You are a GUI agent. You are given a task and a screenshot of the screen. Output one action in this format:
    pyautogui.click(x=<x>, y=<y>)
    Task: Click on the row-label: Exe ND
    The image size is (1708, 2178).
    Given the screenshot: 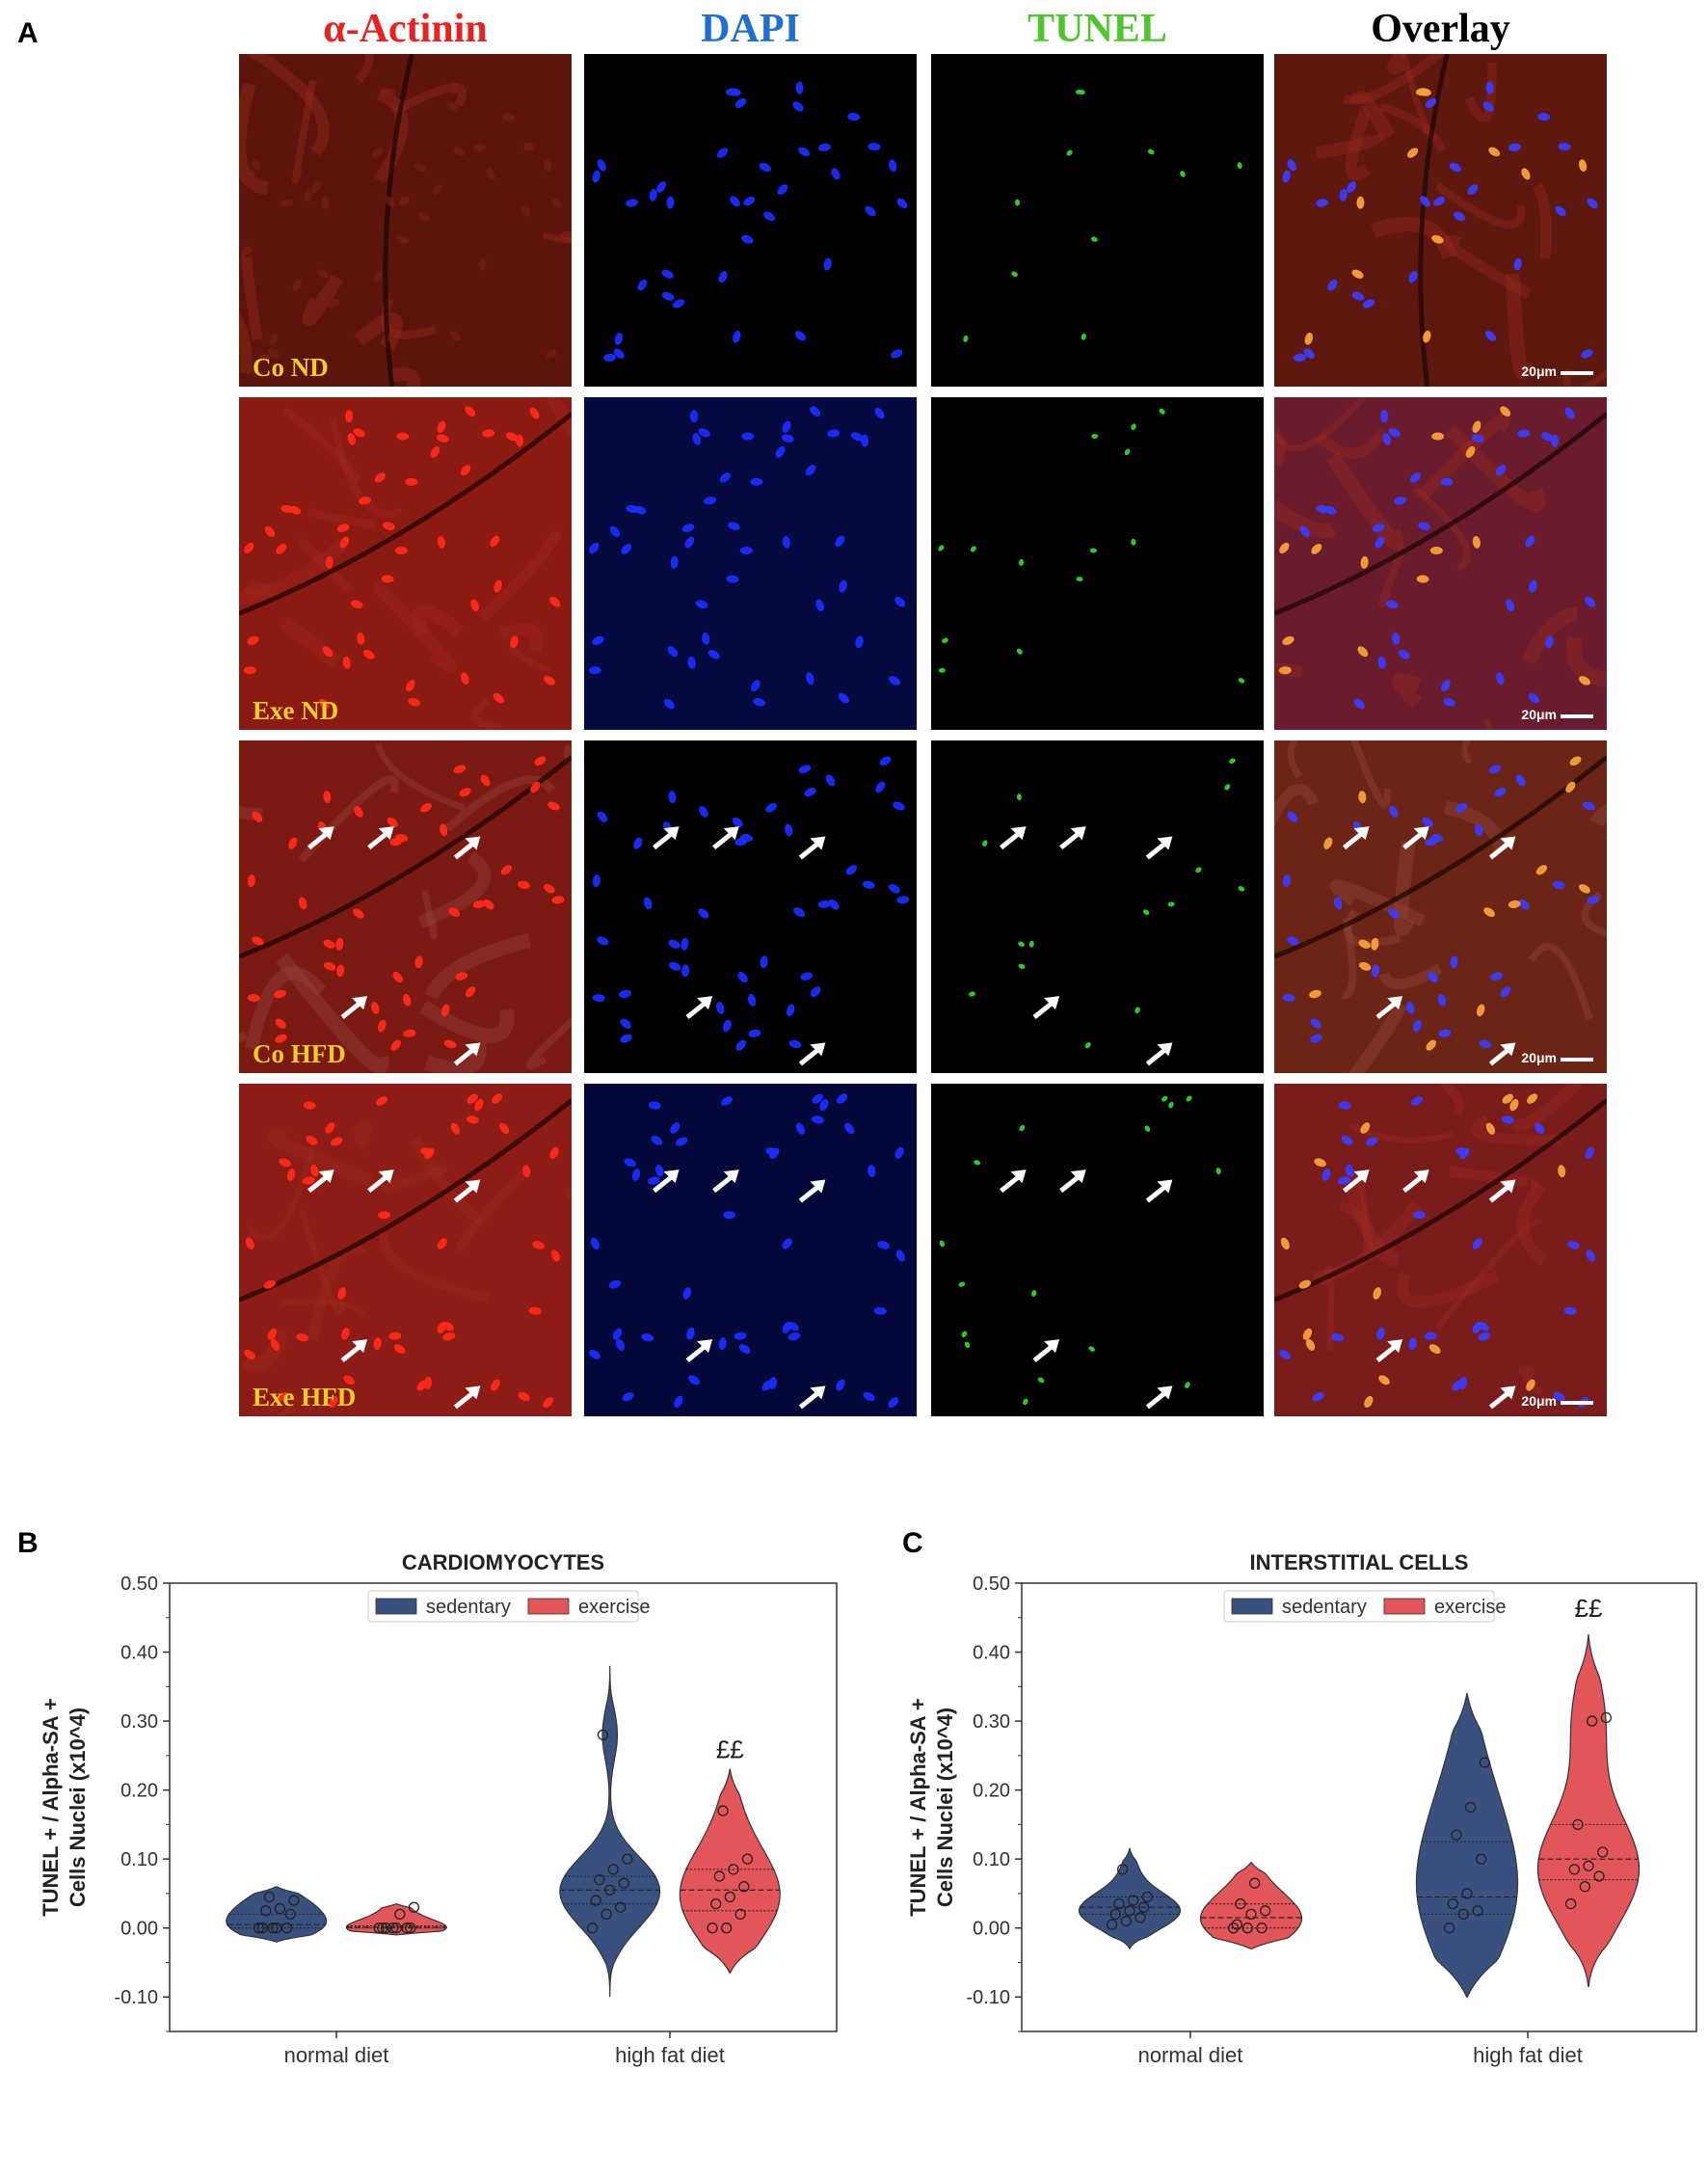 What is the action you would take?
    pyautogui.click(x=296, y=710)
    